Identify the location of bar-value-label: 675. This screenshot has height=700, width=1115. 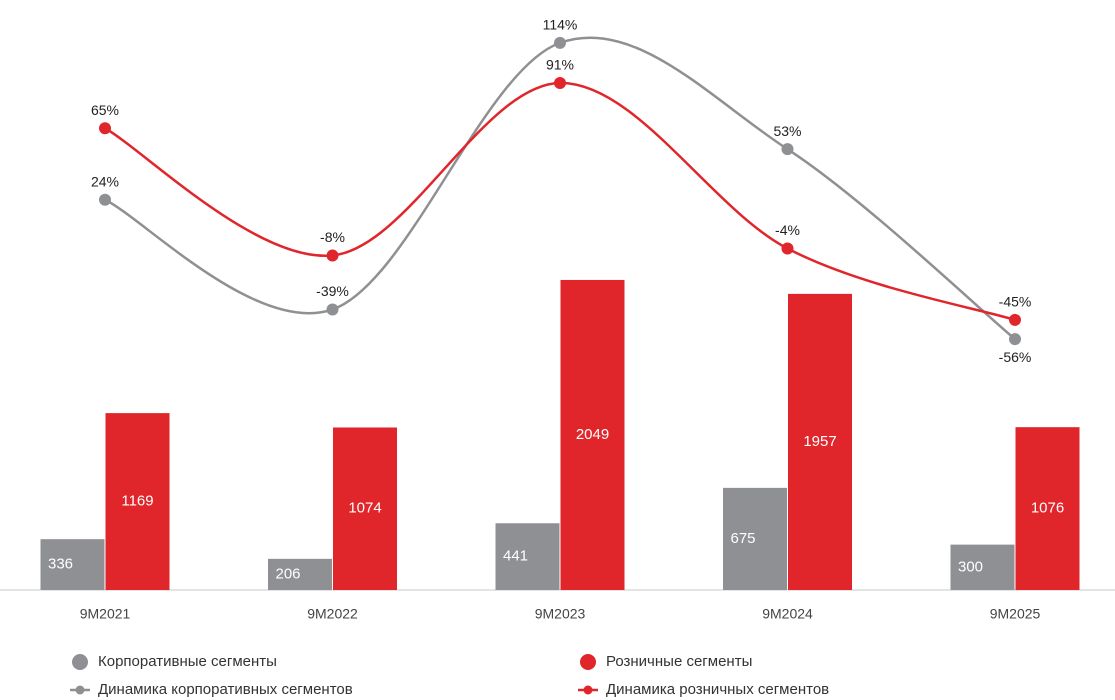
(742, 538).